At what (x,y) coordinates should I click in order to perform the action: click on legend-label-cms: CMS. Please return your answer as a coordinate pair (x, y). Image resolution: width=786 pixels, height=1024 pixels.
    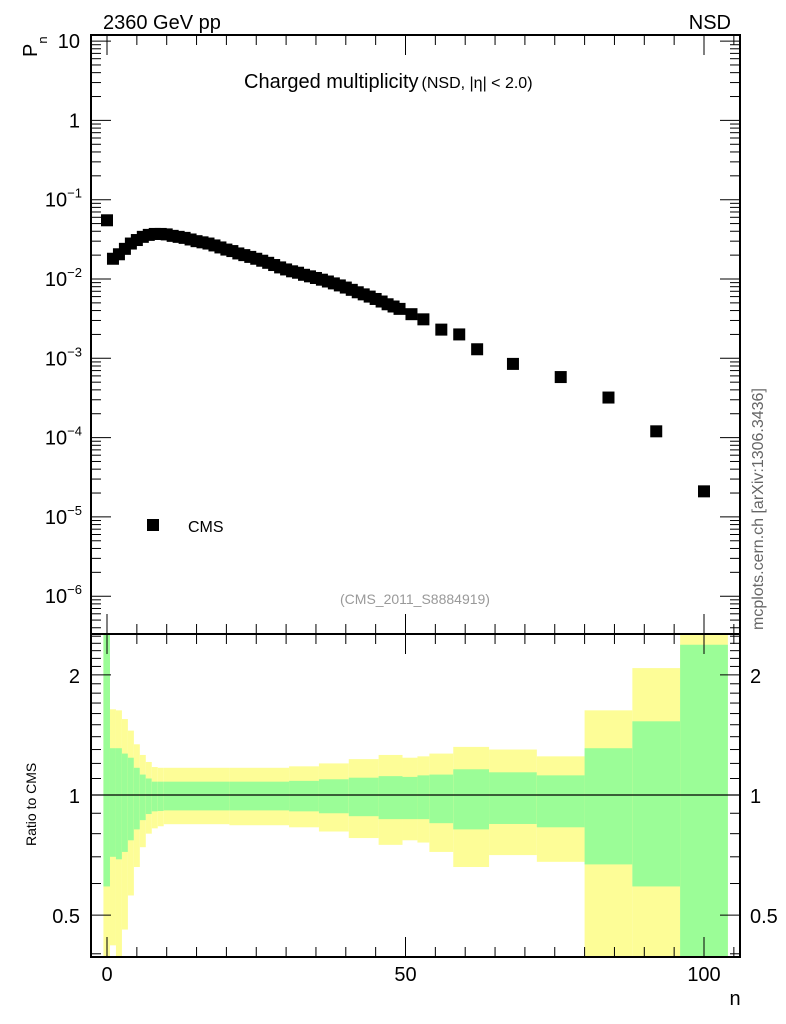
    Looking at the image, I should click on (206, 527).